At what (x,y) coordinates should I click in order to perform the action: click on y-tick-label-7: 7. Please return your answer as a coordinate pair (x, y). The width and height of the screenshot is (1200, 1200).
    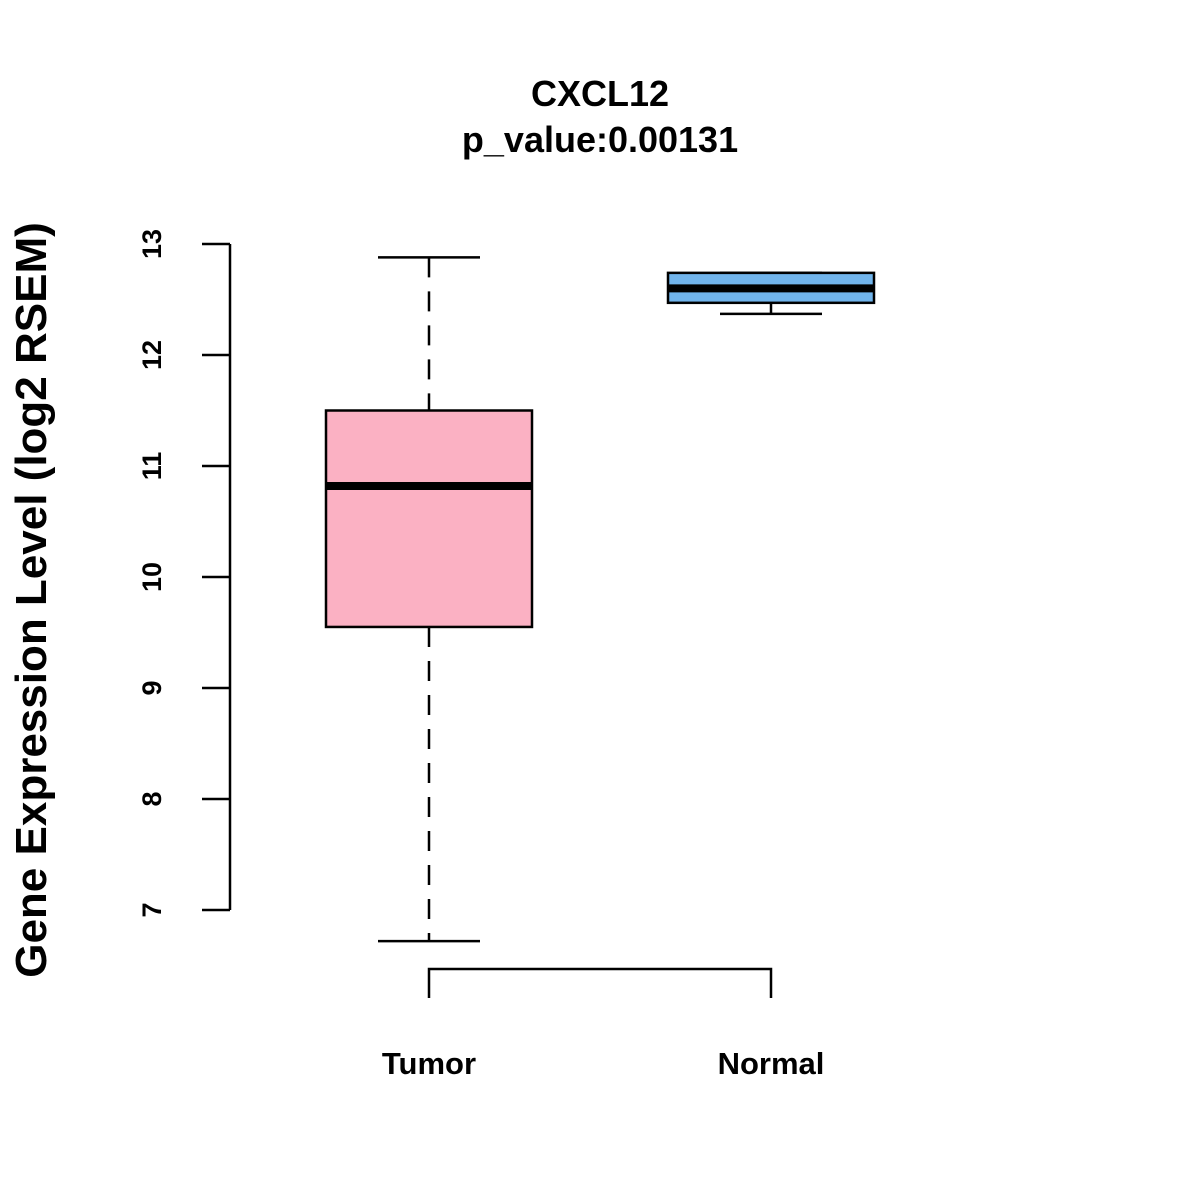
    Looking at the image, I should click on (152, 909).